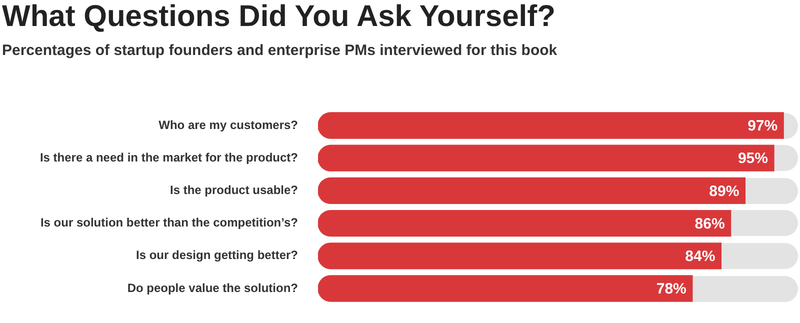 This screenshot has height=323, width=800. Describe the element at coordinates (228, 125) in the screenshot. I see `y-tick-label: Who are my customers?` at that location.